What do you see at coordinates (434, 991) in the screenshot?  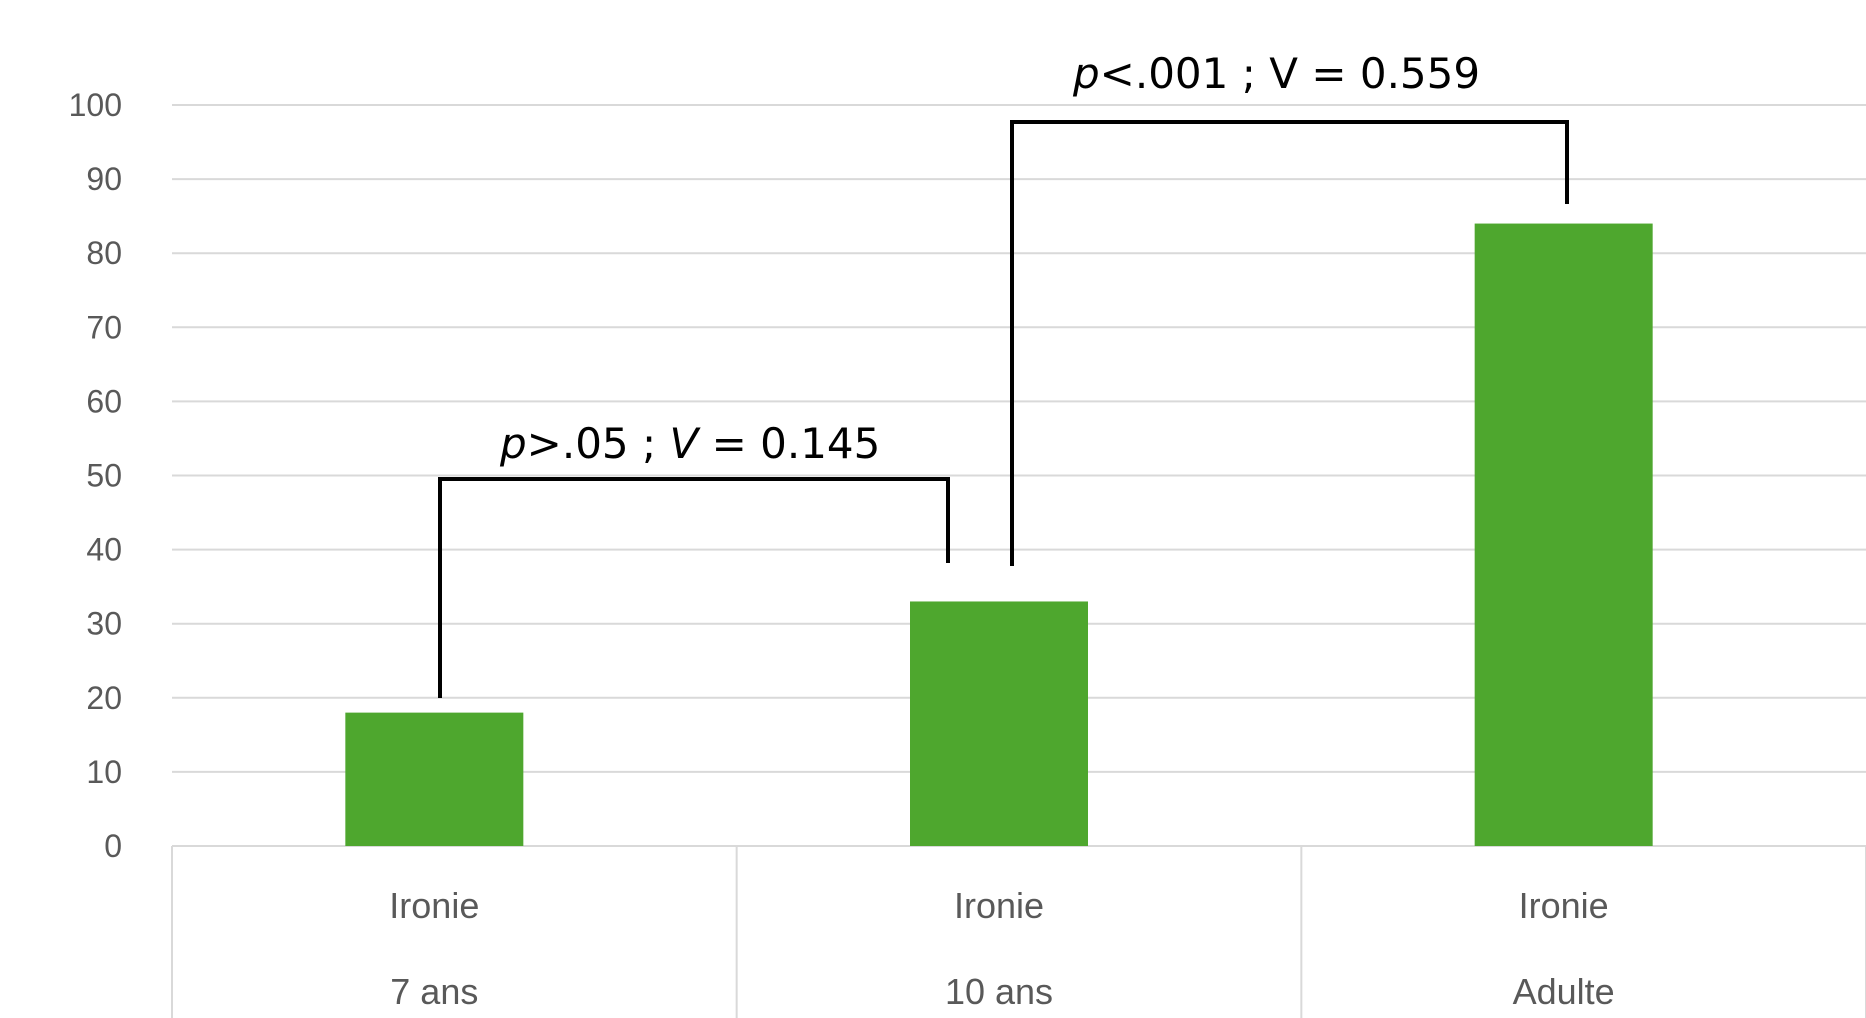 I see `x-tick-label: 7 ans` at bounding box center [434, 991].